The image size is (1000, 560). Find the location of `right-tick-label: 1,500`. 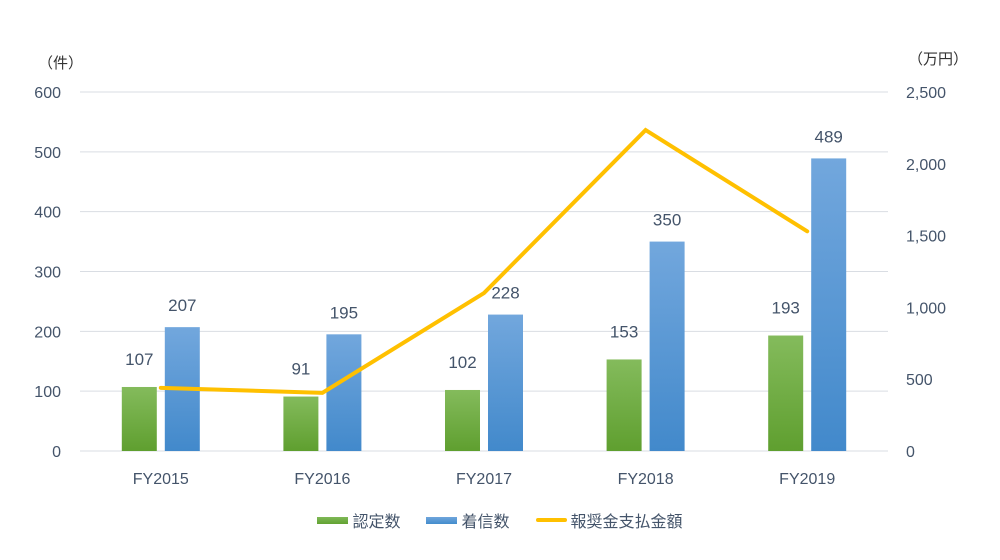

right-tick-label: 1,500 is located at coordinates (926, 237).